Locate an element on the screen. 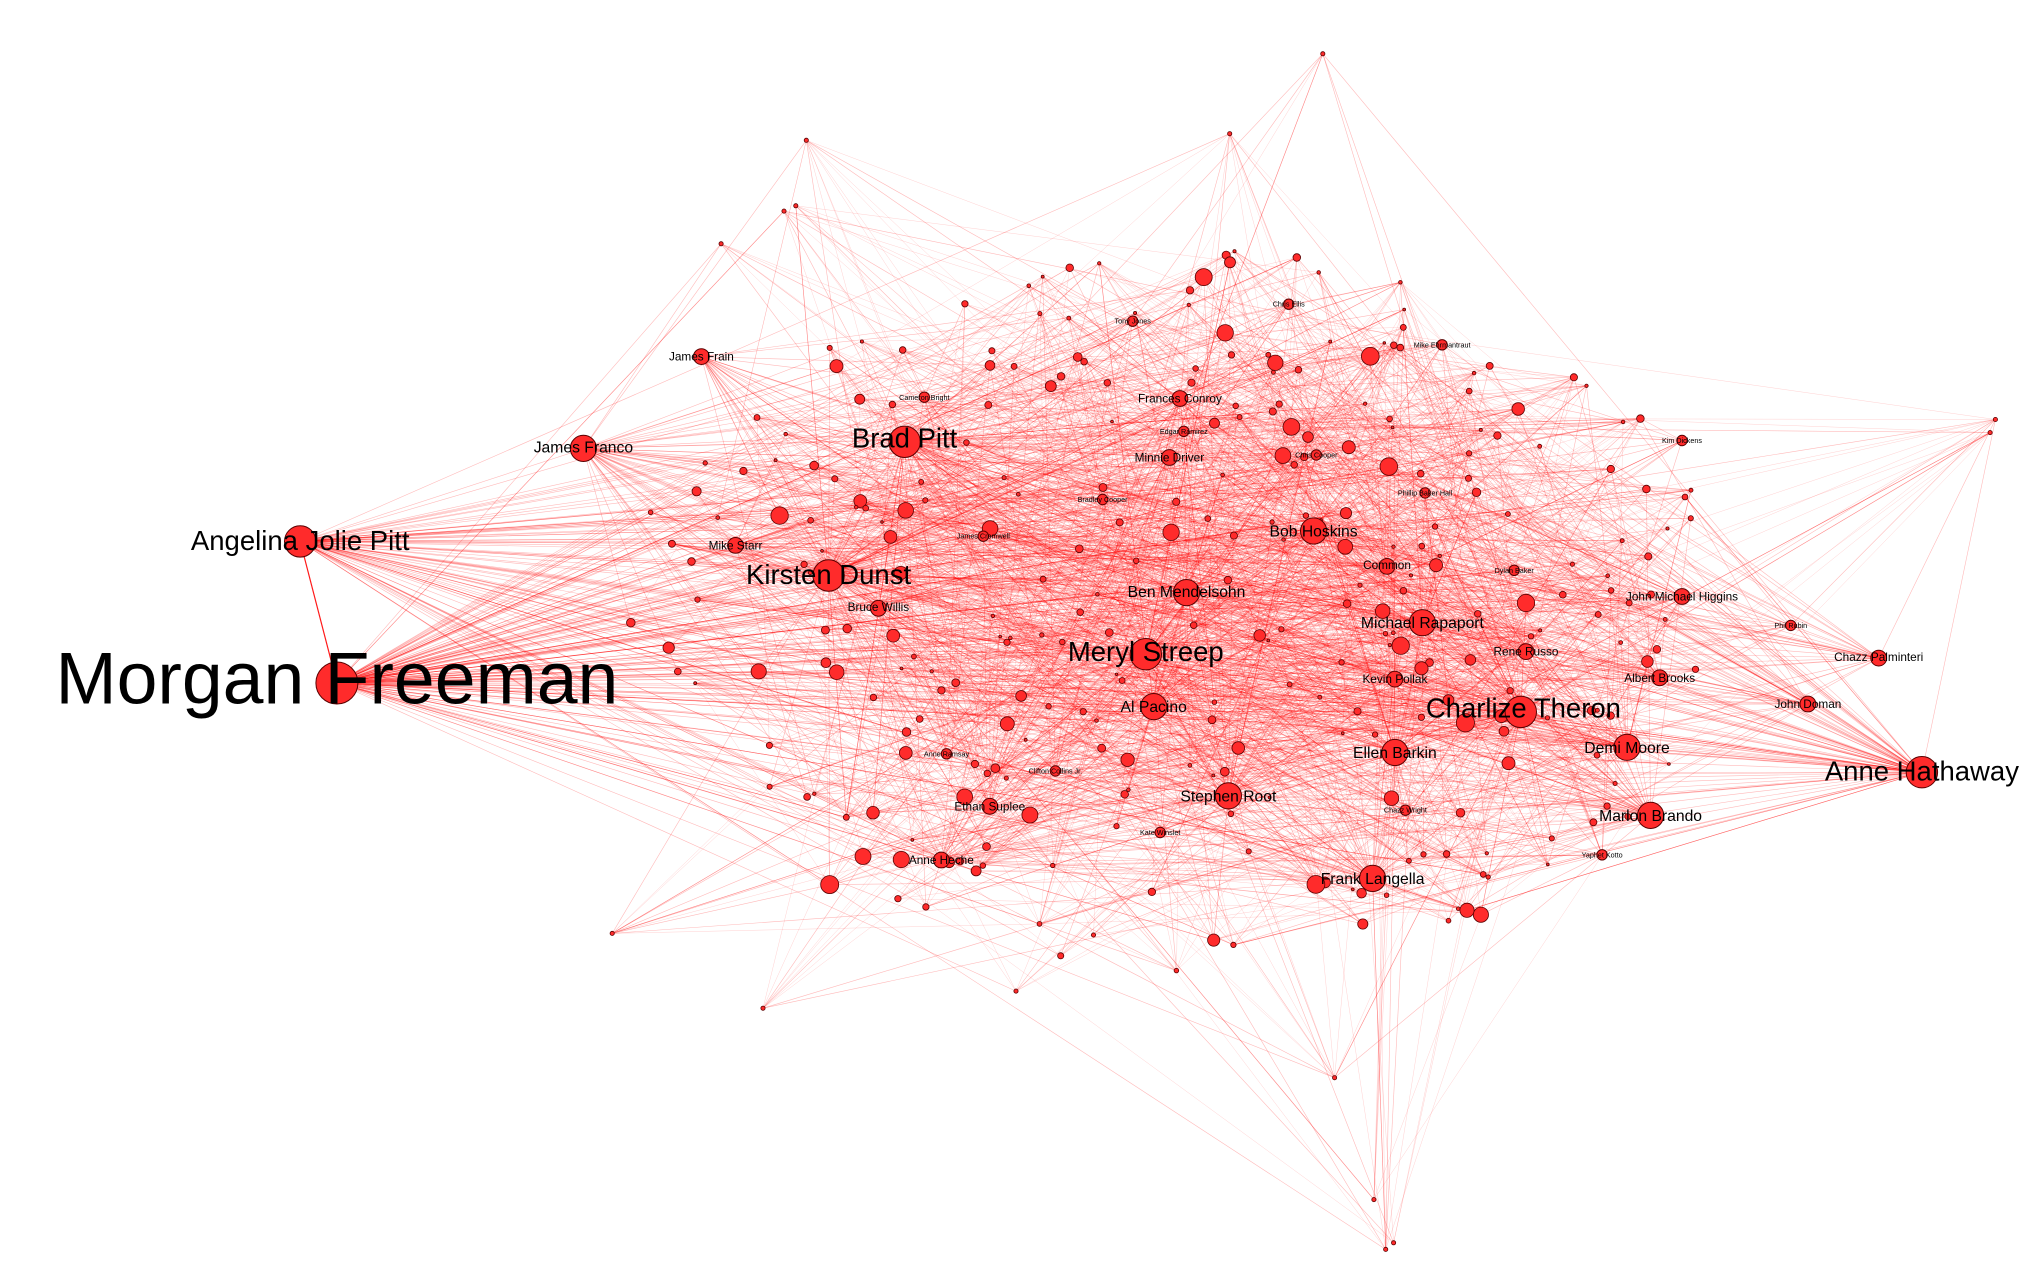 The width and height of the screenshot is (2036, 1264). label-james-franco: James Franco is located at coordinates (584, 448).